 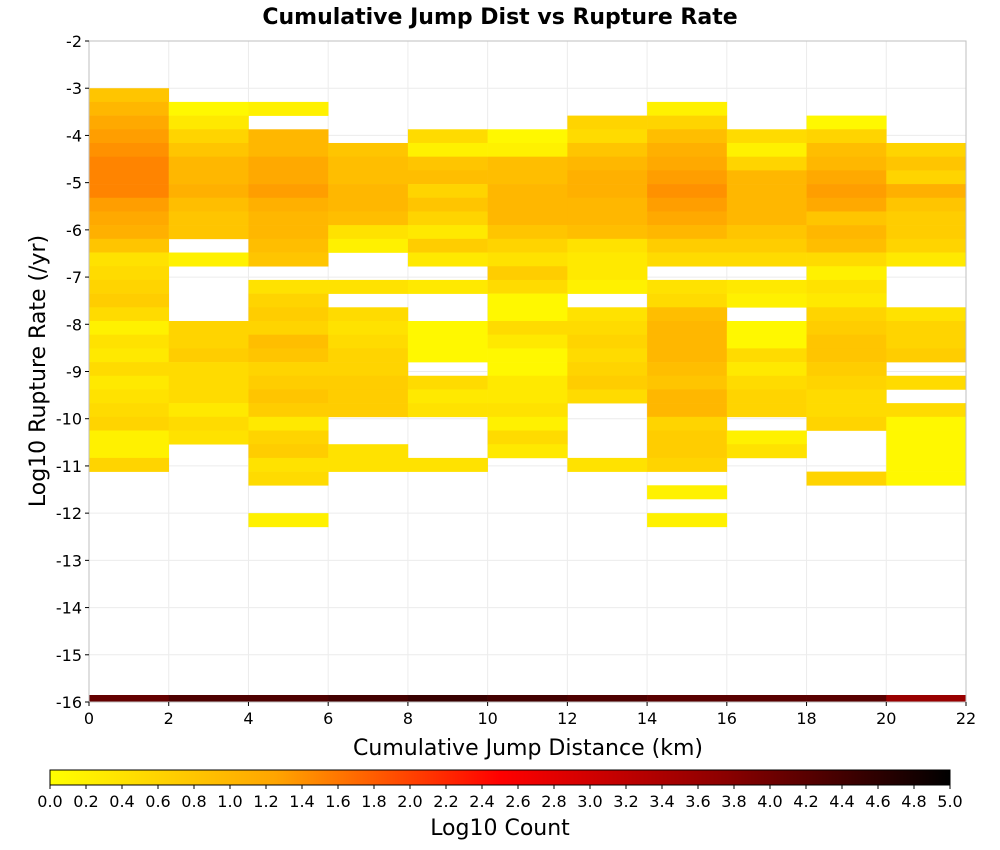 I want to click on x-tick-label: 8, so click(x=408, y=718).